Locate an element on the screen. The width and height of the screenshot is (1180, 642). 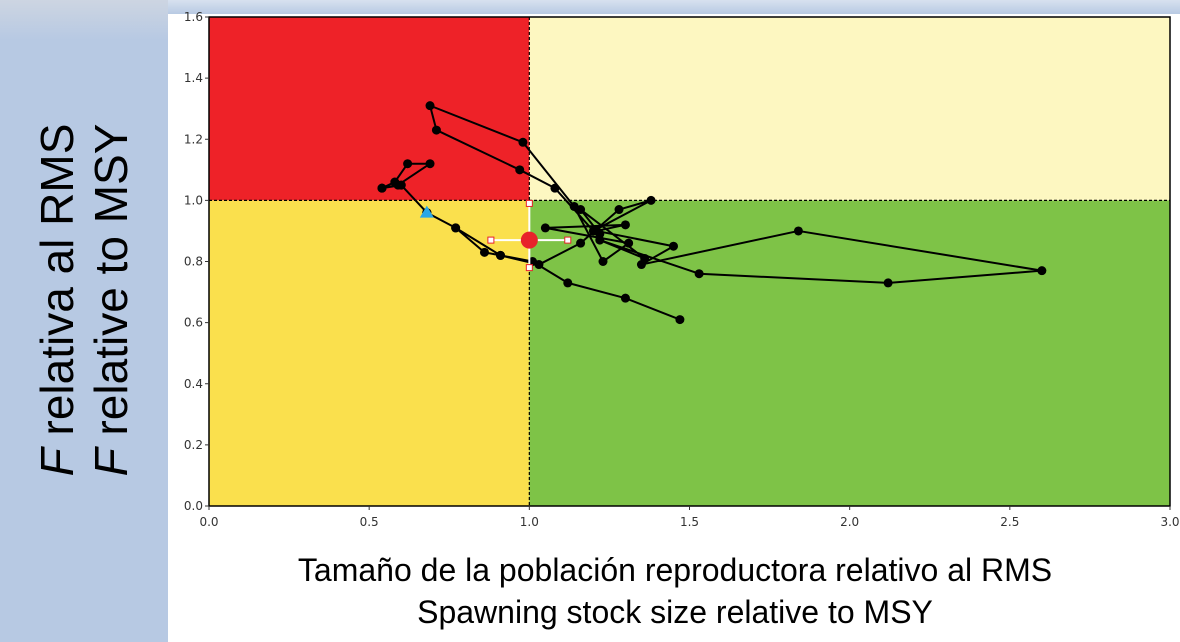
start-point-triangle is located at coordinates (426, 211).